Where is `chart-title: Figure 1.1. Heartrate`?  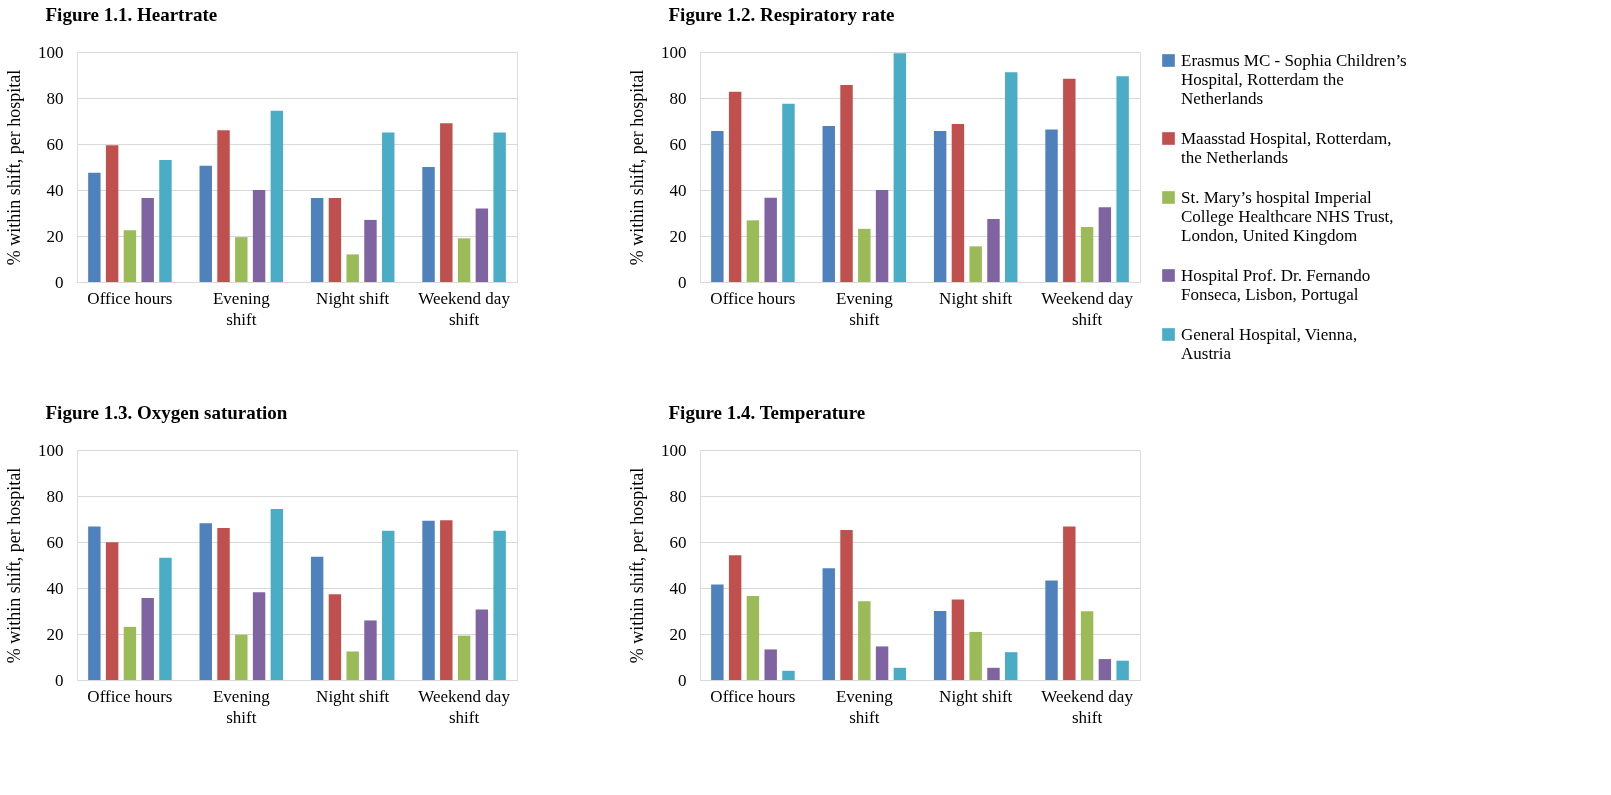
chart-title: Figure 1.1. Heartrate is located at coordinates (131, 14).